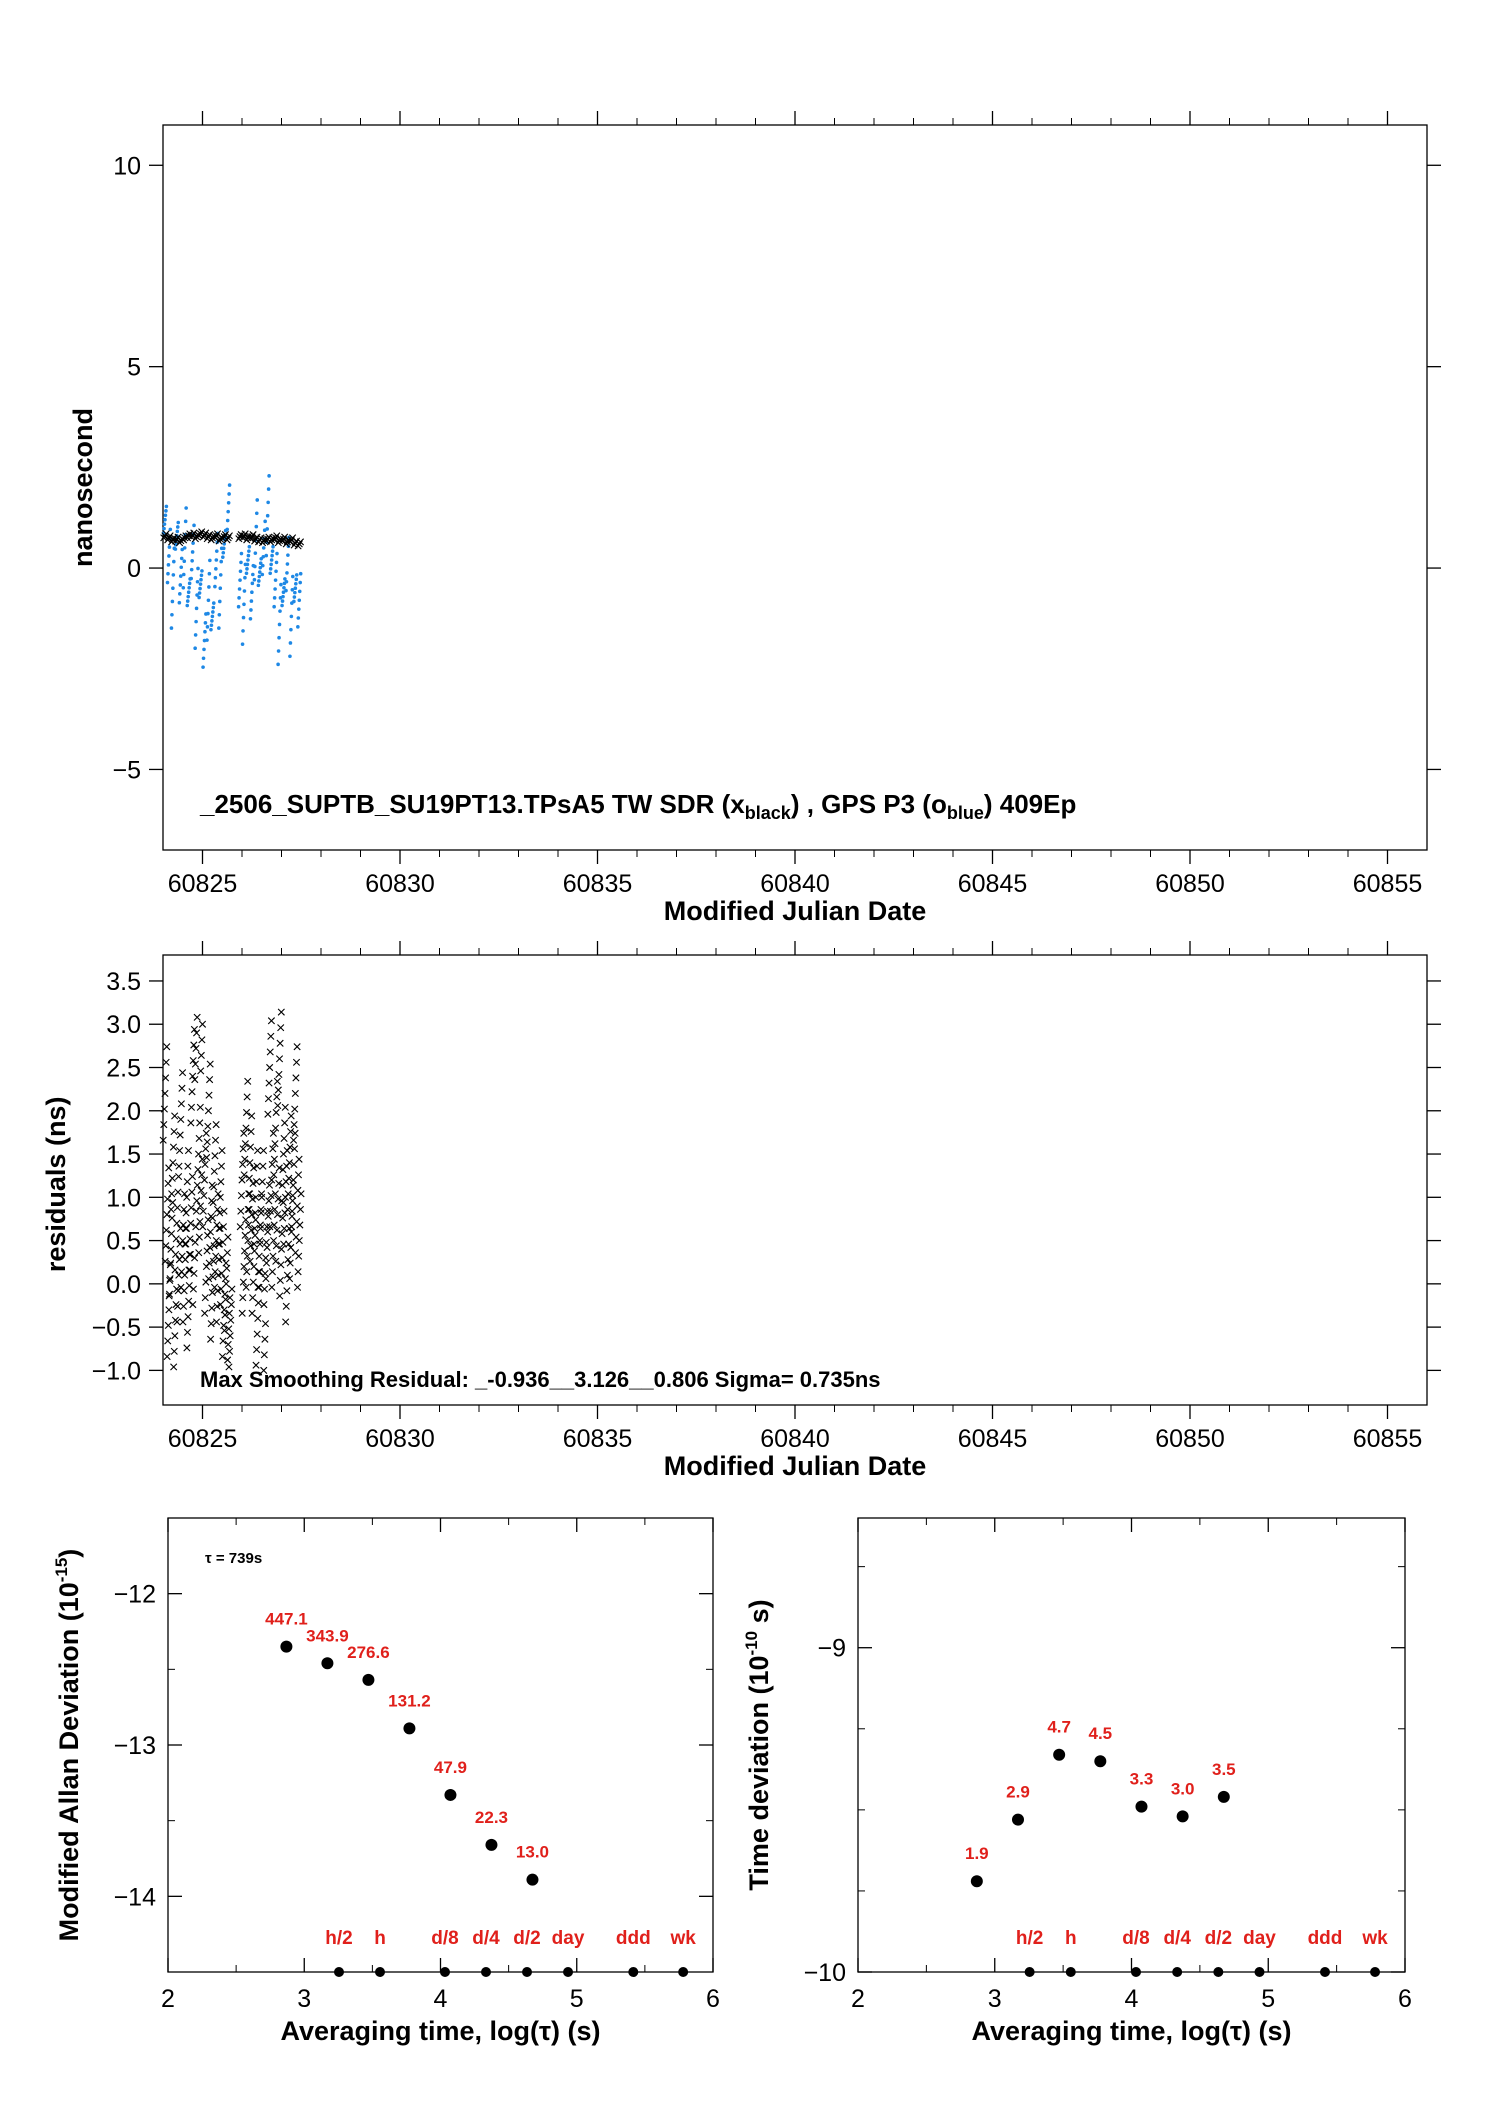 The image size is (1488, 2105). What do you see at coordinates (1224, 1769) in the screenshot?
I see `deviation-point-label: 3.5` at bounding box center [1224, 1769].